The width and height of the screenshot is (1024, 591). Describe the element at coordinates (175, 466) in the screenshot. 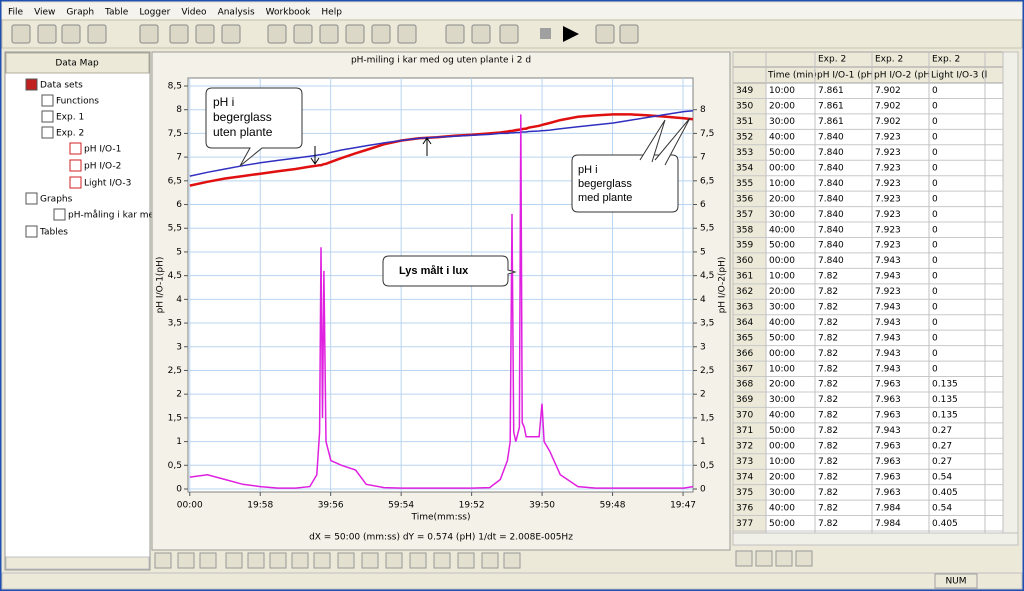

I see `y-tick-label: 0,5` at that location.